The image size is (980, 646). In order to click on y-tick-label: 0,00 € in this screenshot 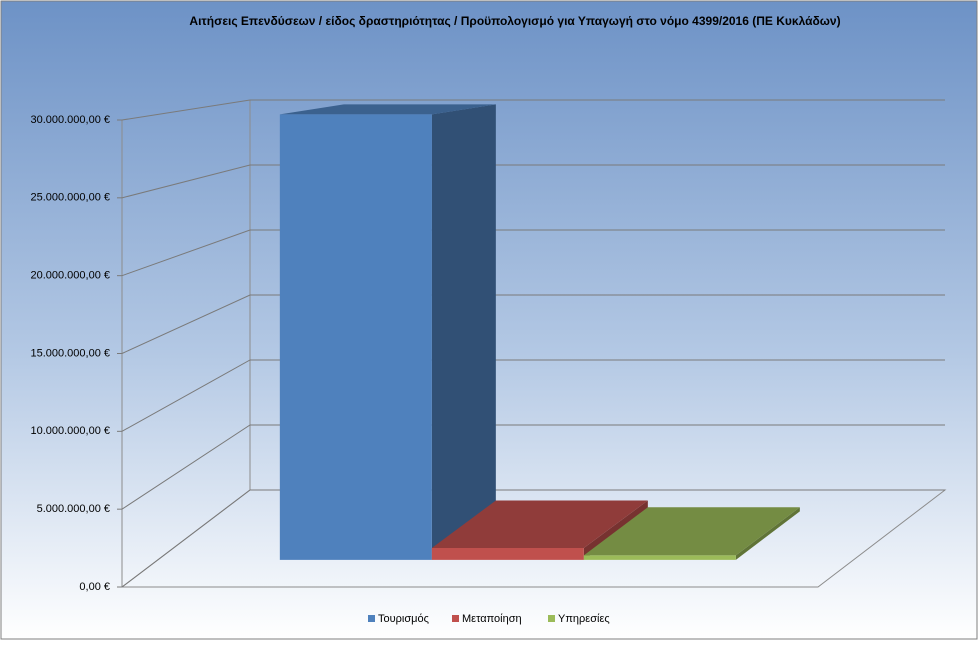, I will do `click(94, 587)`.